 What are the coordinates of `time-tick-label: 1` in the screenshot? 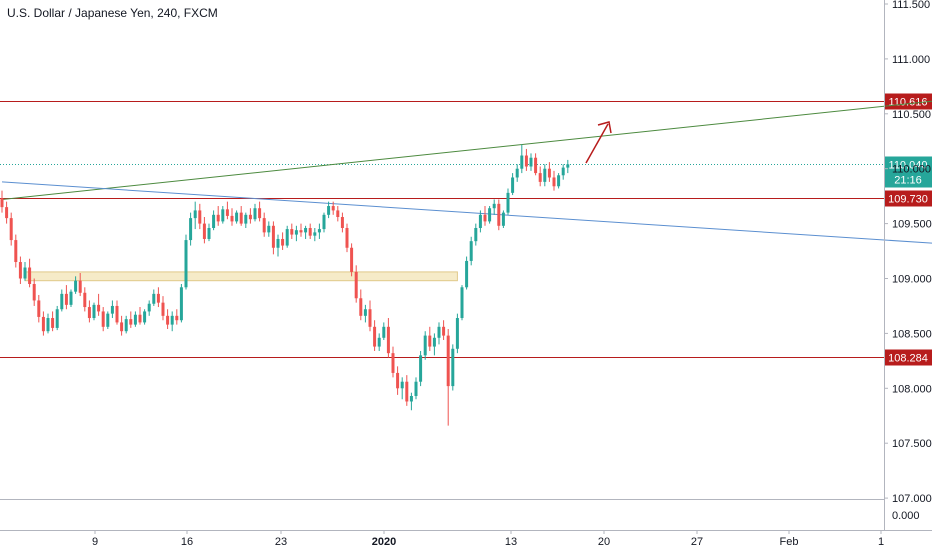 It's located at (881, 542).